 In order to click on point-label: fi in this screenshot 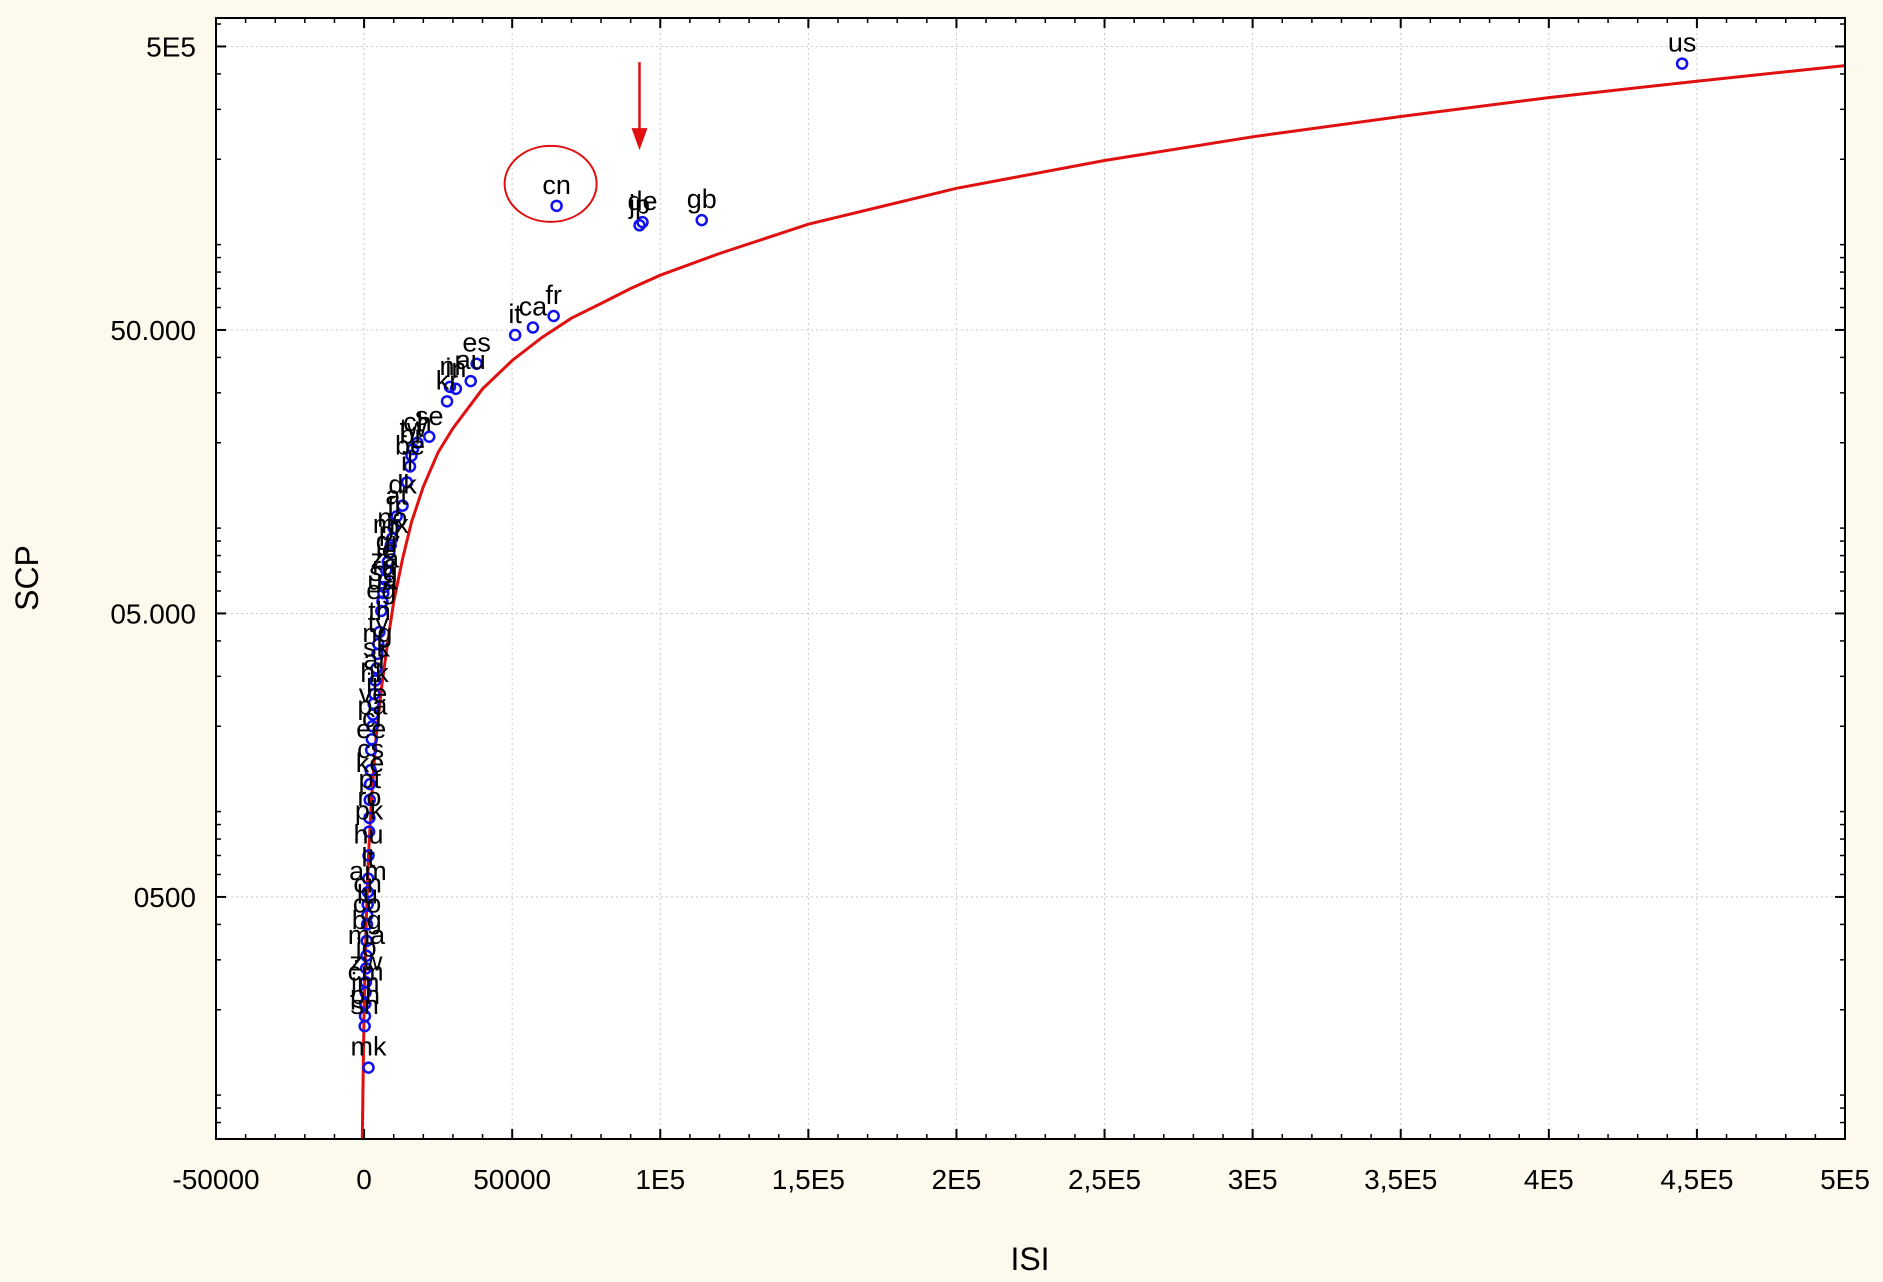, I will do `click(394, 507)`.